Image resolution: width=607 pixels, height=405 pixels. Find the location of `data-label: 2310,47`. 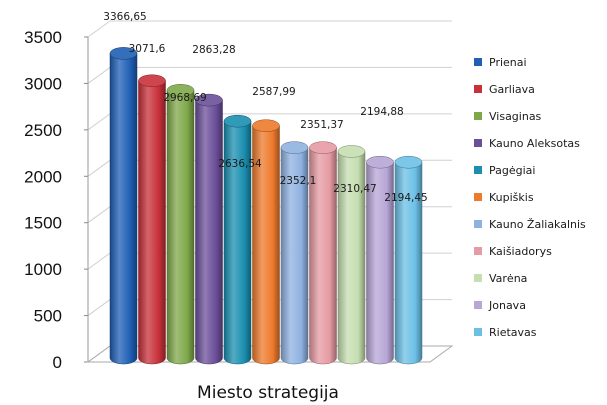

data-label: 2310,47 is located at coordinates (354, 189).